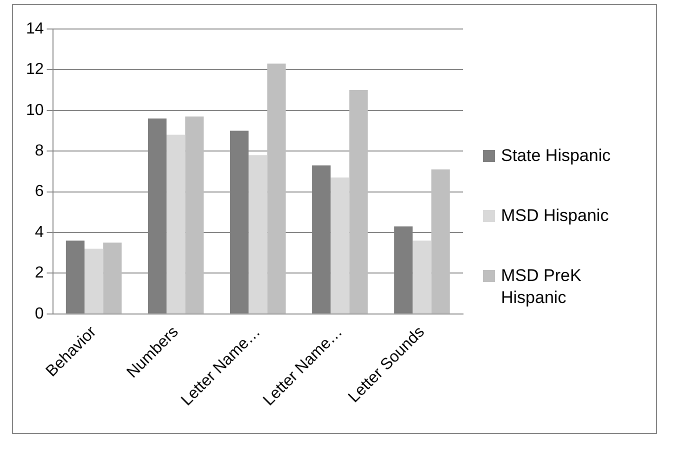 Image resolution: width=673 pixels, height=455 pixels. Describe the element at coordinates (35, 69) in the screenshot. I see `y-tick-label: 12` at that location.